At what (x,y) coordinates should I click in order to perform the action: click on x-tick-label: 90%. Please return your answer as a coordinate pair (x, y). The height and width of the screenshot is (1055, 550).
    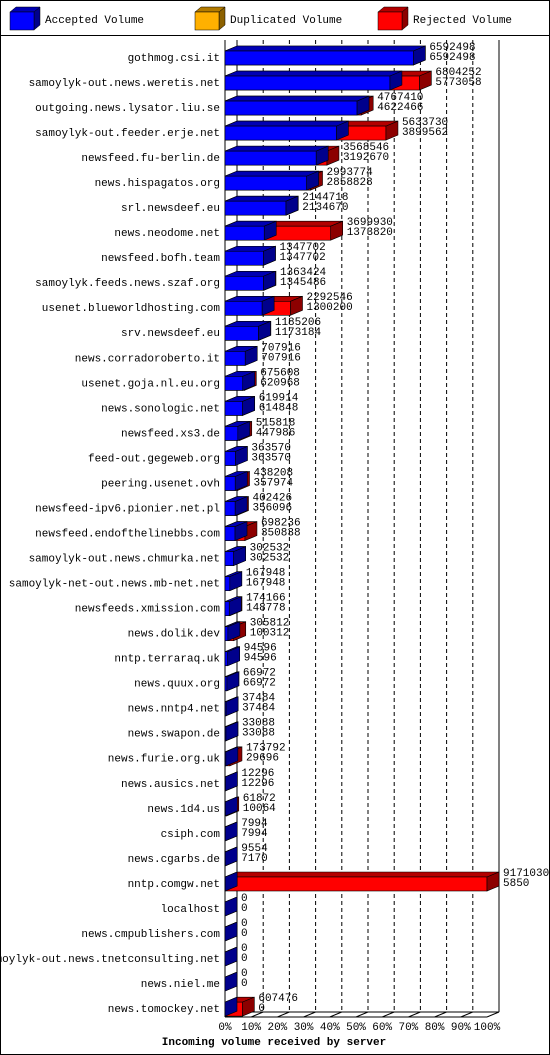
    Looking at the image, I should click on (461, 1028).